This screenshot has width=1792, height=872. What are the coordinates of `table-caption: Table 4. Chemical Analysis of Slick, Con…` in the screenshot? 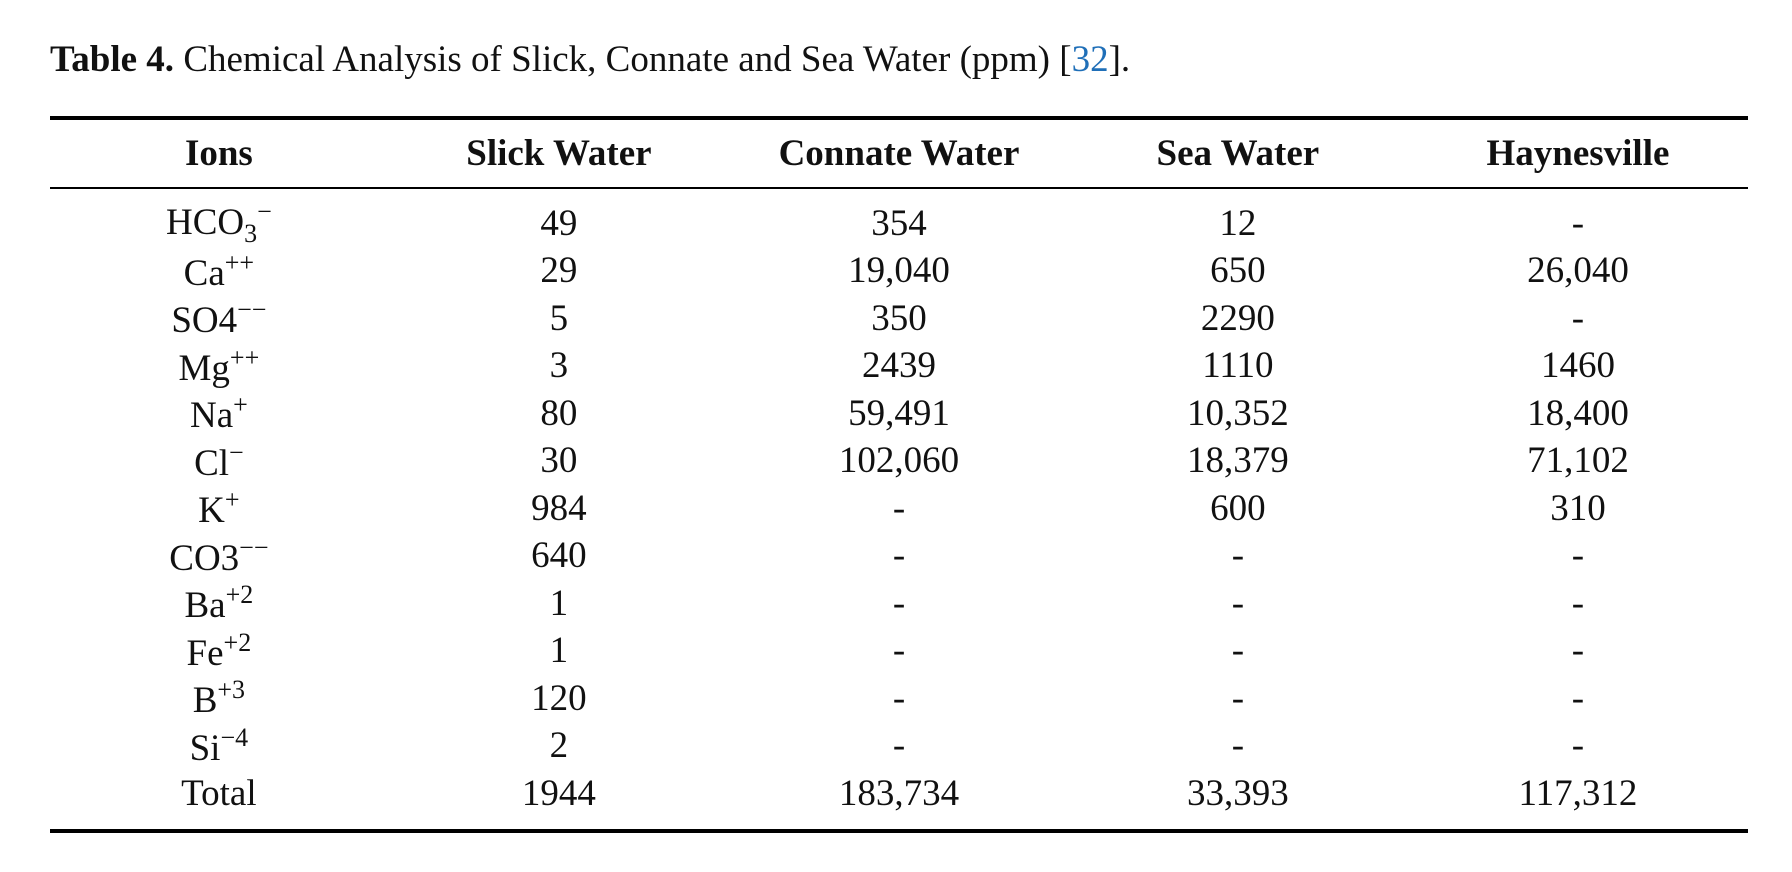 It's located at (590, 60).